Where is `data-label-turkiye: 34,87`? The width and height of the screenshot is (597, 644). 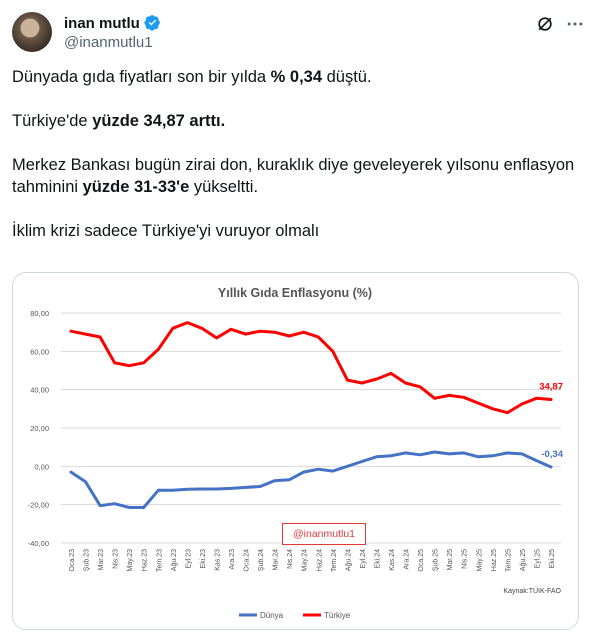
data-label-turkiye: 34,87 is located at coordinates (551, 386).